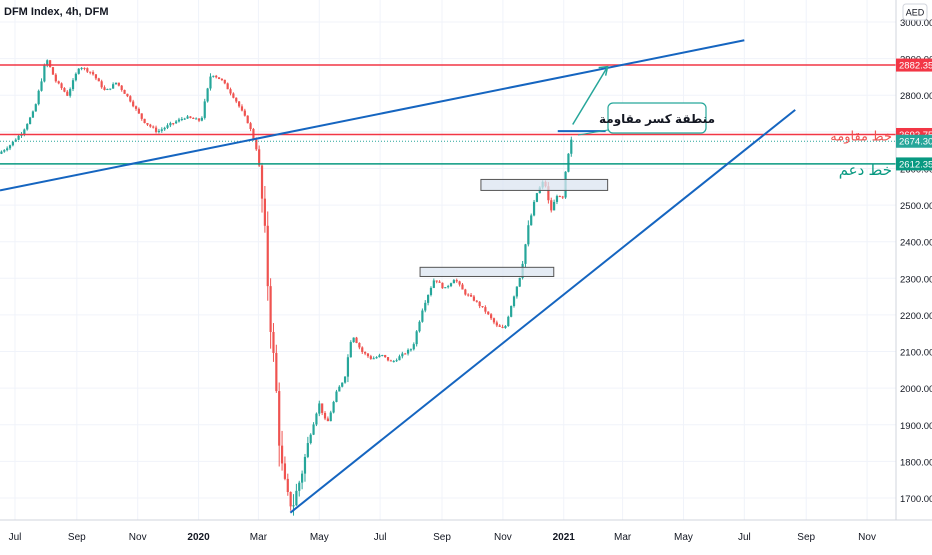 This screenshot has width=932, height=555. Describe the element at coordinates (916, 279) in the screenshot. I see `y-tick-label: 2300.00` at that location.